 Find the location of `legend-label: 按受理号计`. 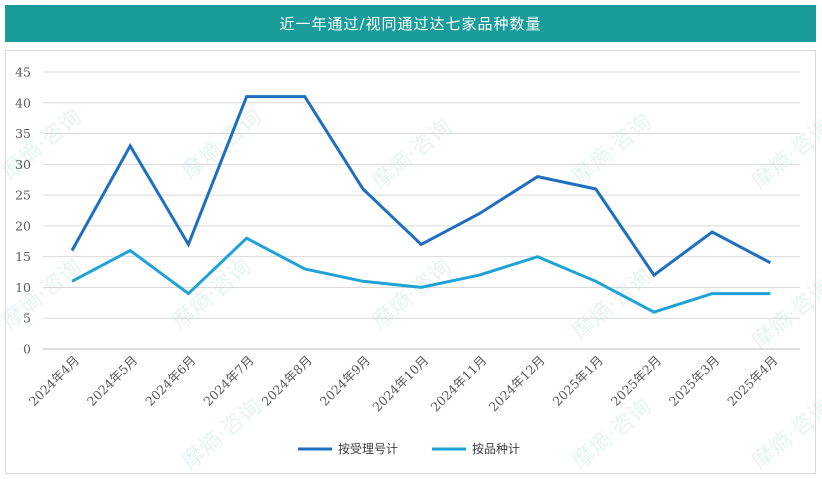

legend-label: 按受理号计 is located at coordinates (368, 449).